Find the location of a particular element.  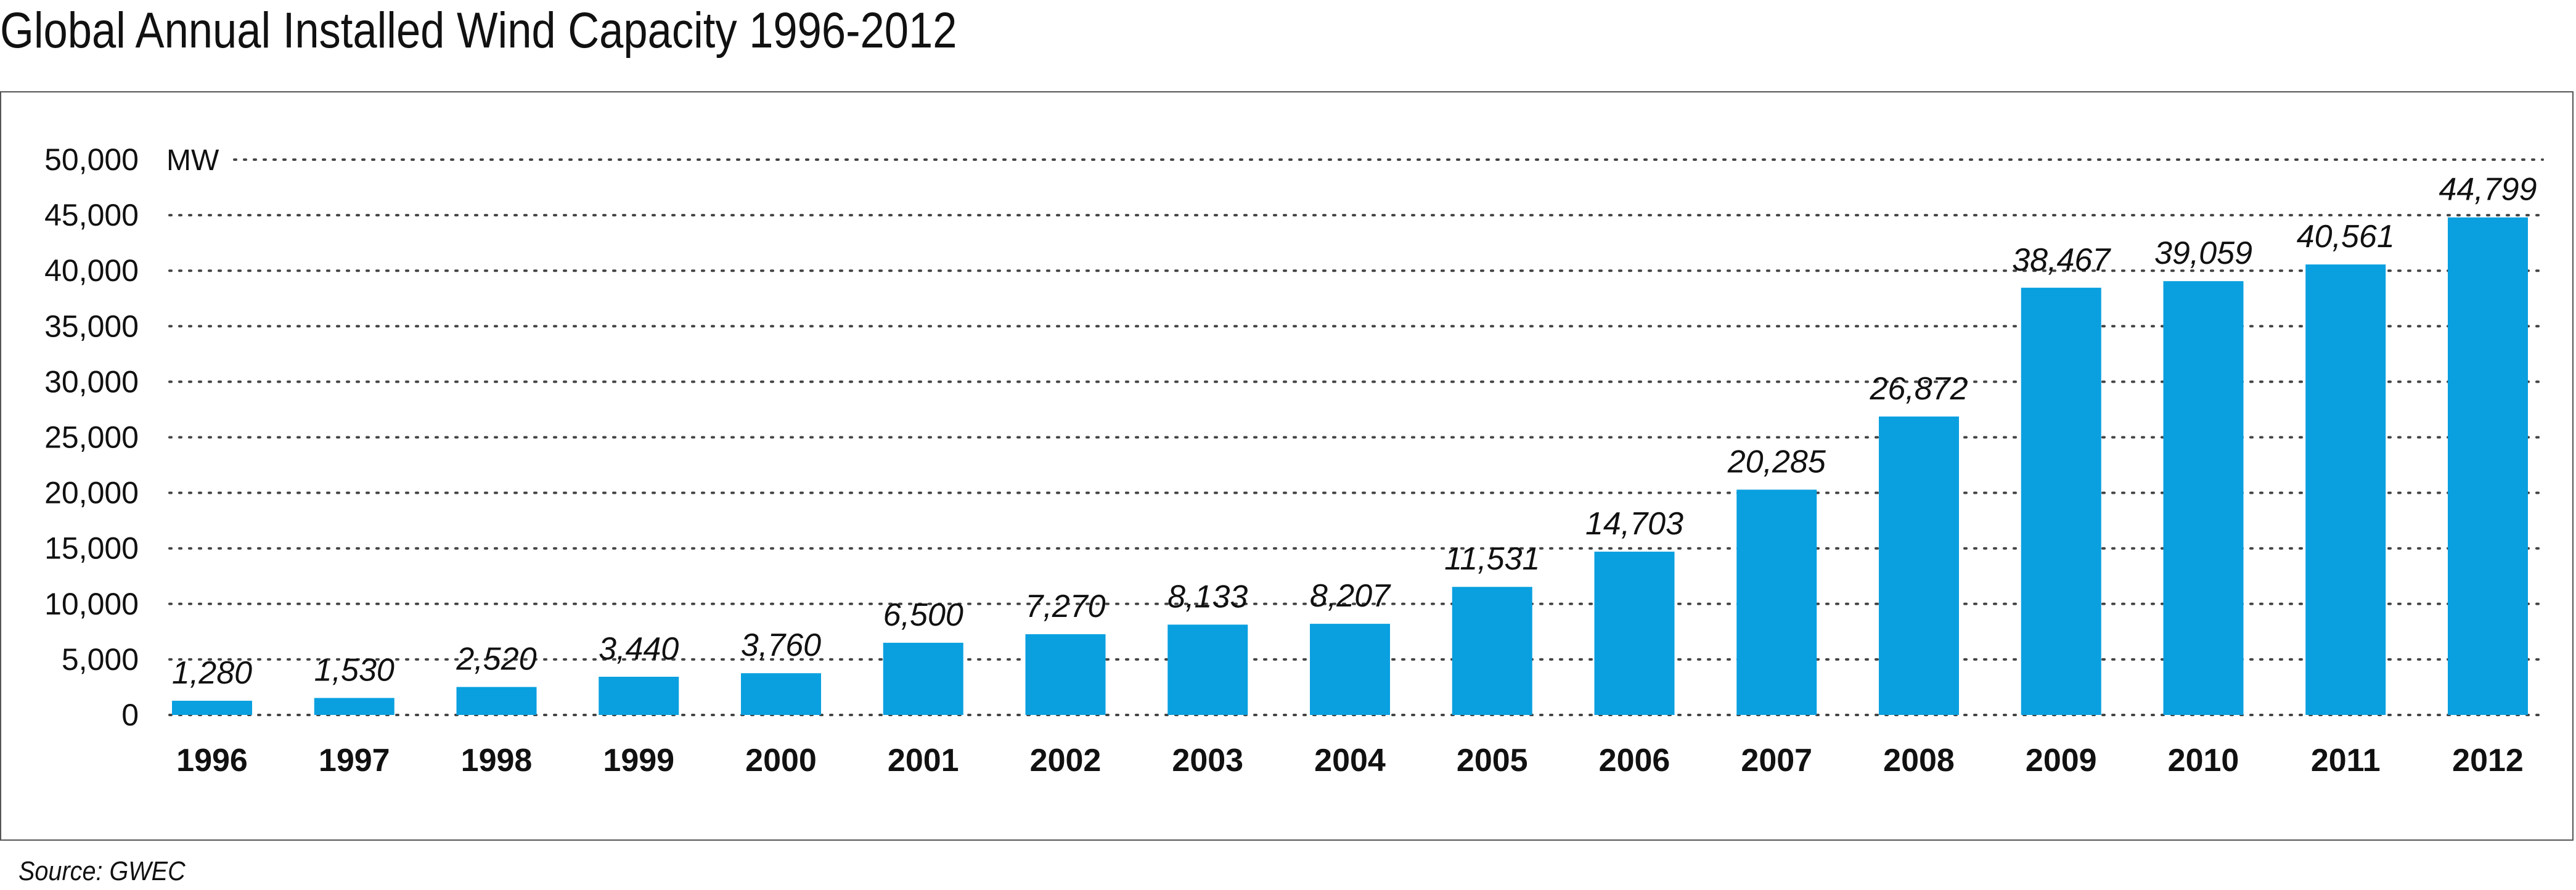

bar-2005 is located at coordinates (1492, 651).